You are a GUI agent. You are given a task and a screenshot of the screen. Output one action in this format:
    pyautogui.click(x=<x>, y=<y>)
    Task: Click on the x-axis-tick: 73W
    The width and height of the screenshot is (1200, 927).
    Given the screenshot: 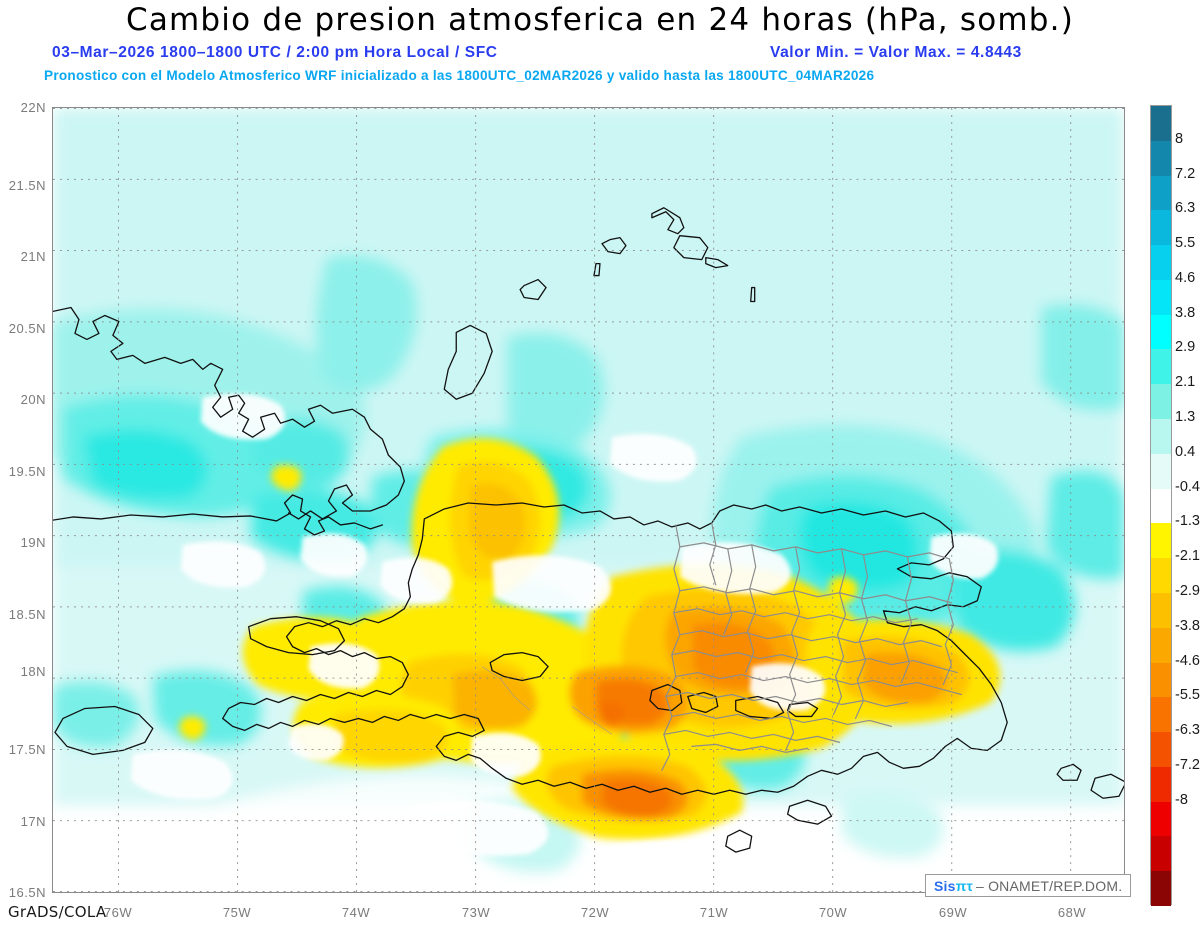 What is the action you would take?
    pyautogui.click(x=476, y=912)
    